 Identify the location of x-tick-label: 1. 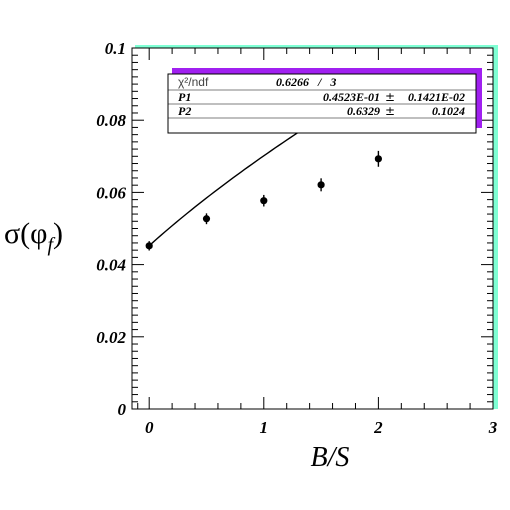
(264, 427).